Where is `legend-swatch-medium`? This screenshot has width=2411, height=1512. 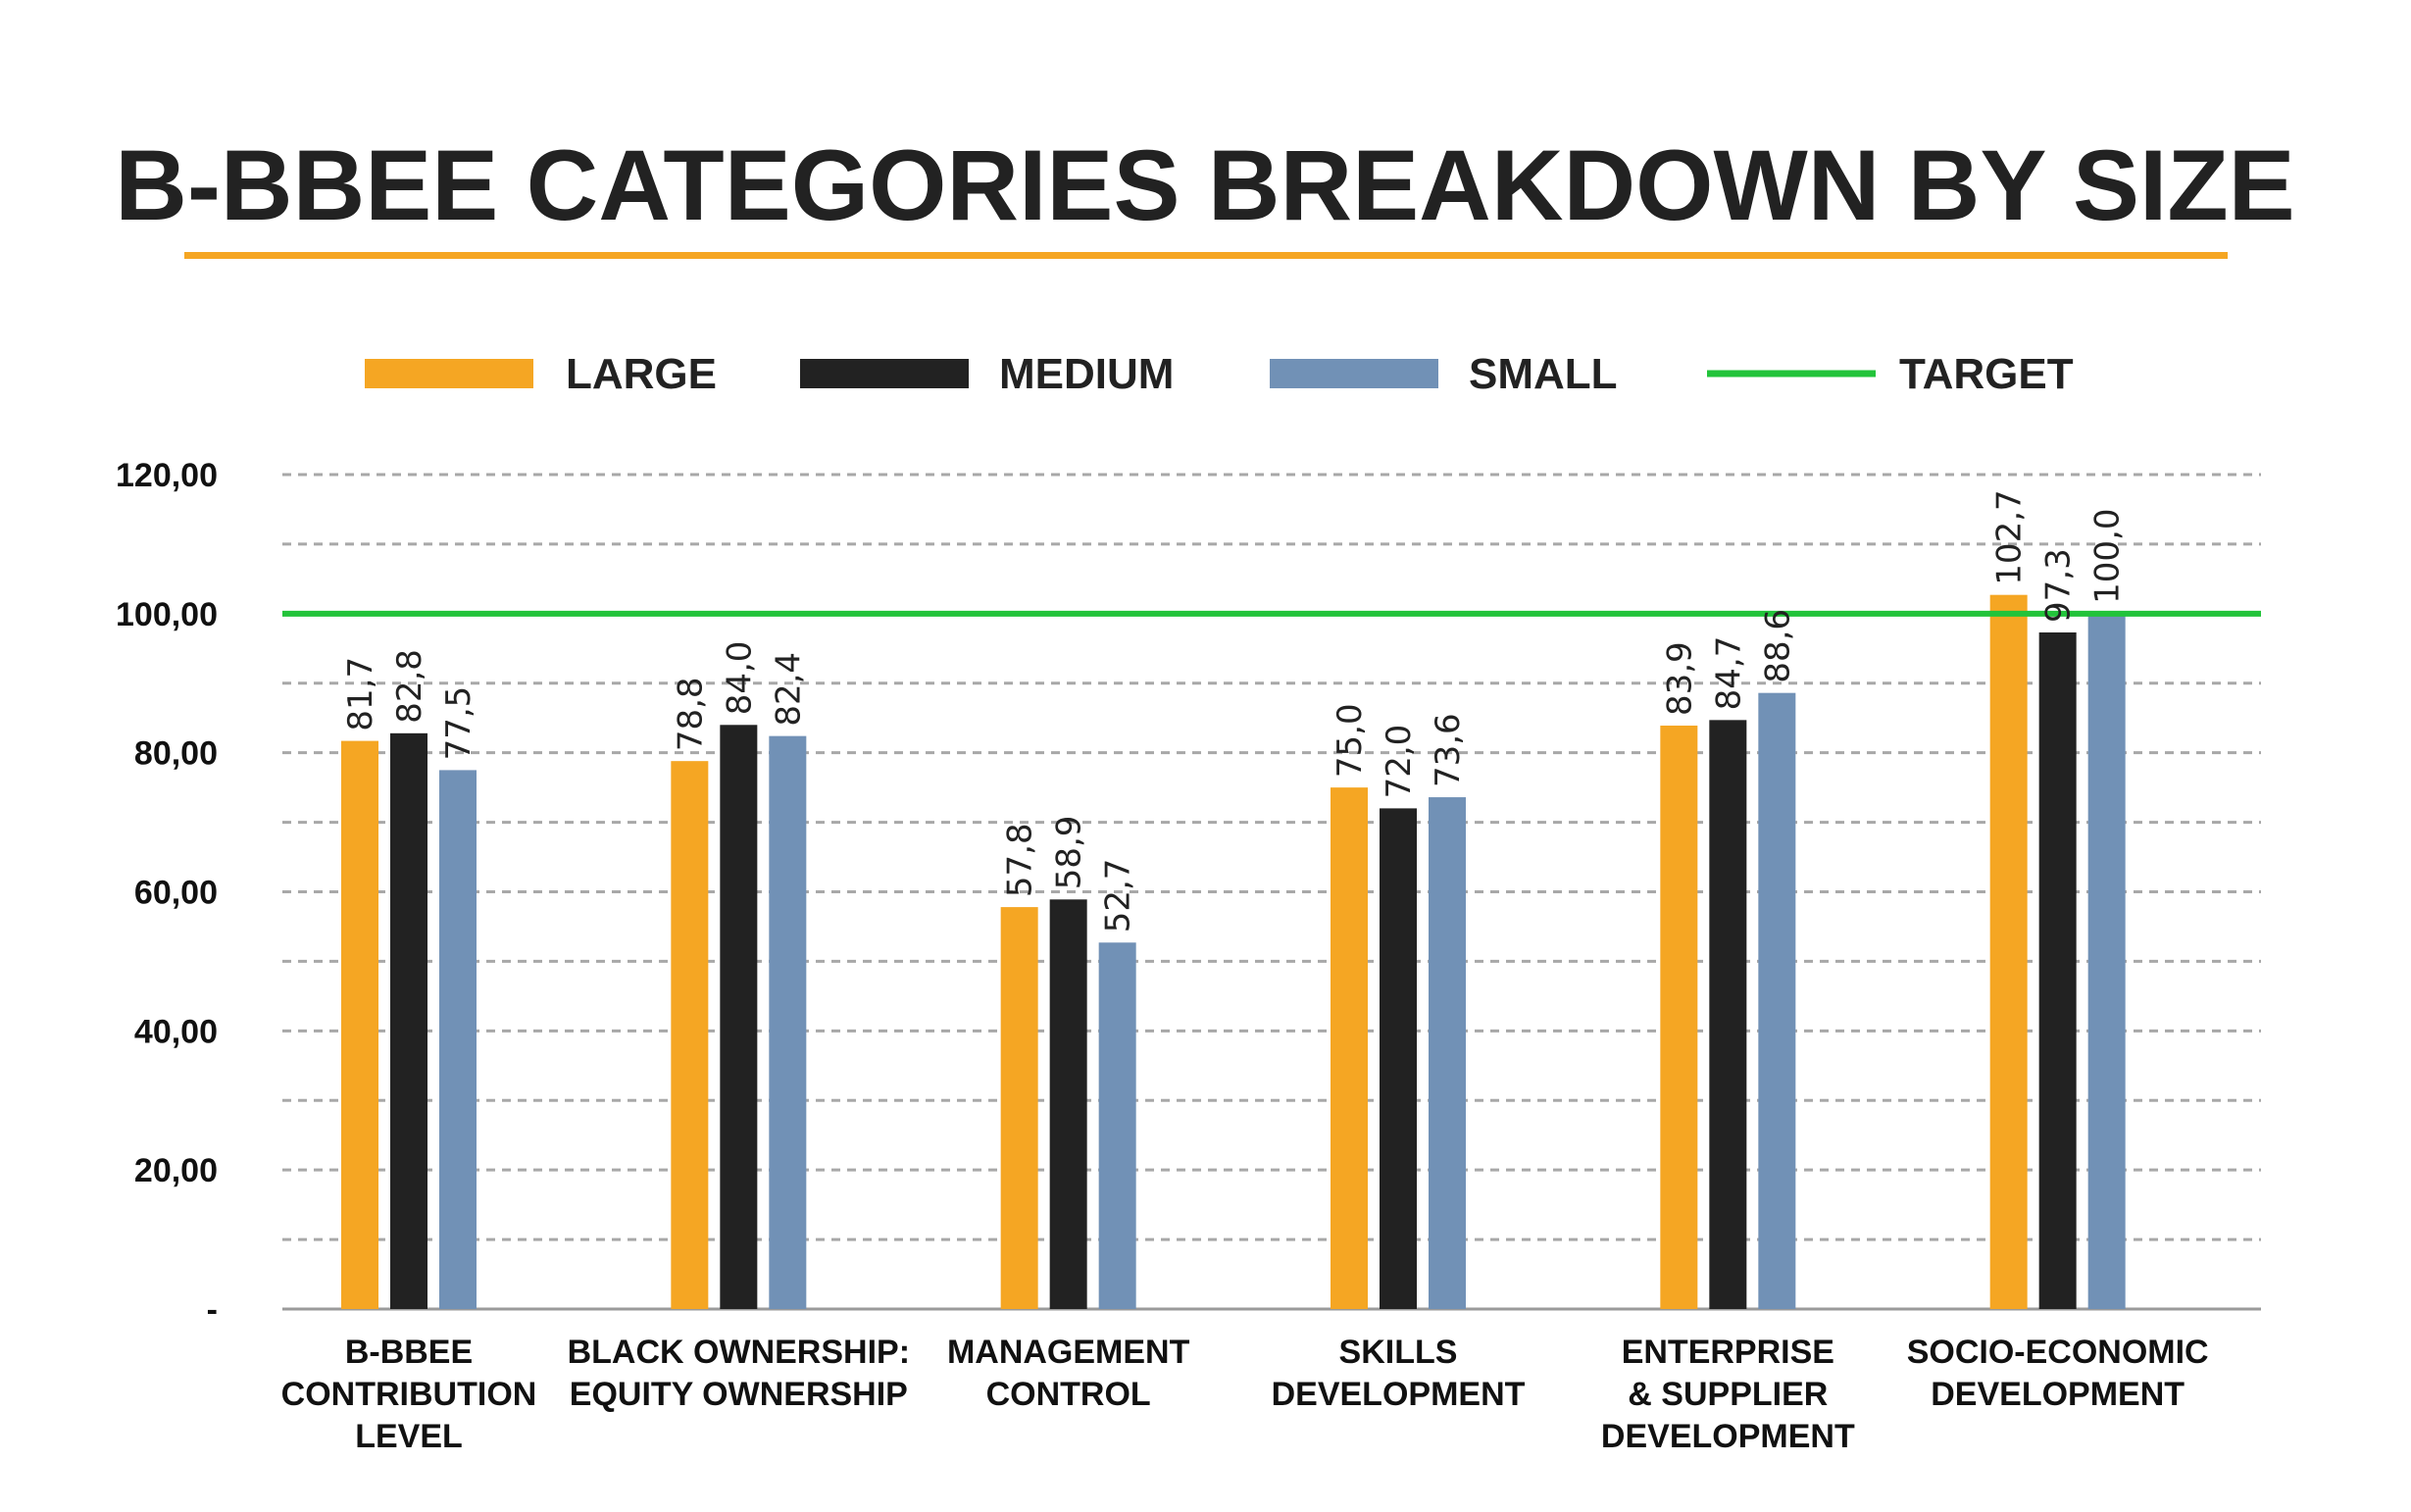
legend-swatch-medium is located at coordinates (885, 373).